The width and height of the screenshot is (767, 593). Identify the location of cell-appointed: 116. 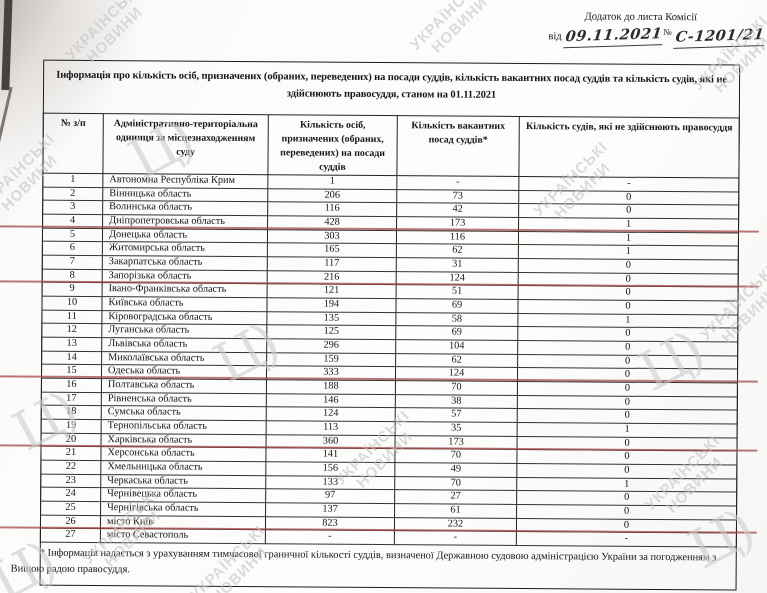
(332, 209).